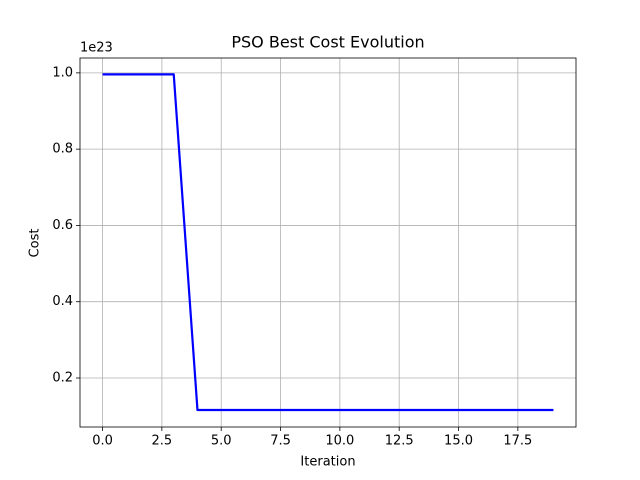  I want to click on x-tick-label: 5.0, so click(221, 441).